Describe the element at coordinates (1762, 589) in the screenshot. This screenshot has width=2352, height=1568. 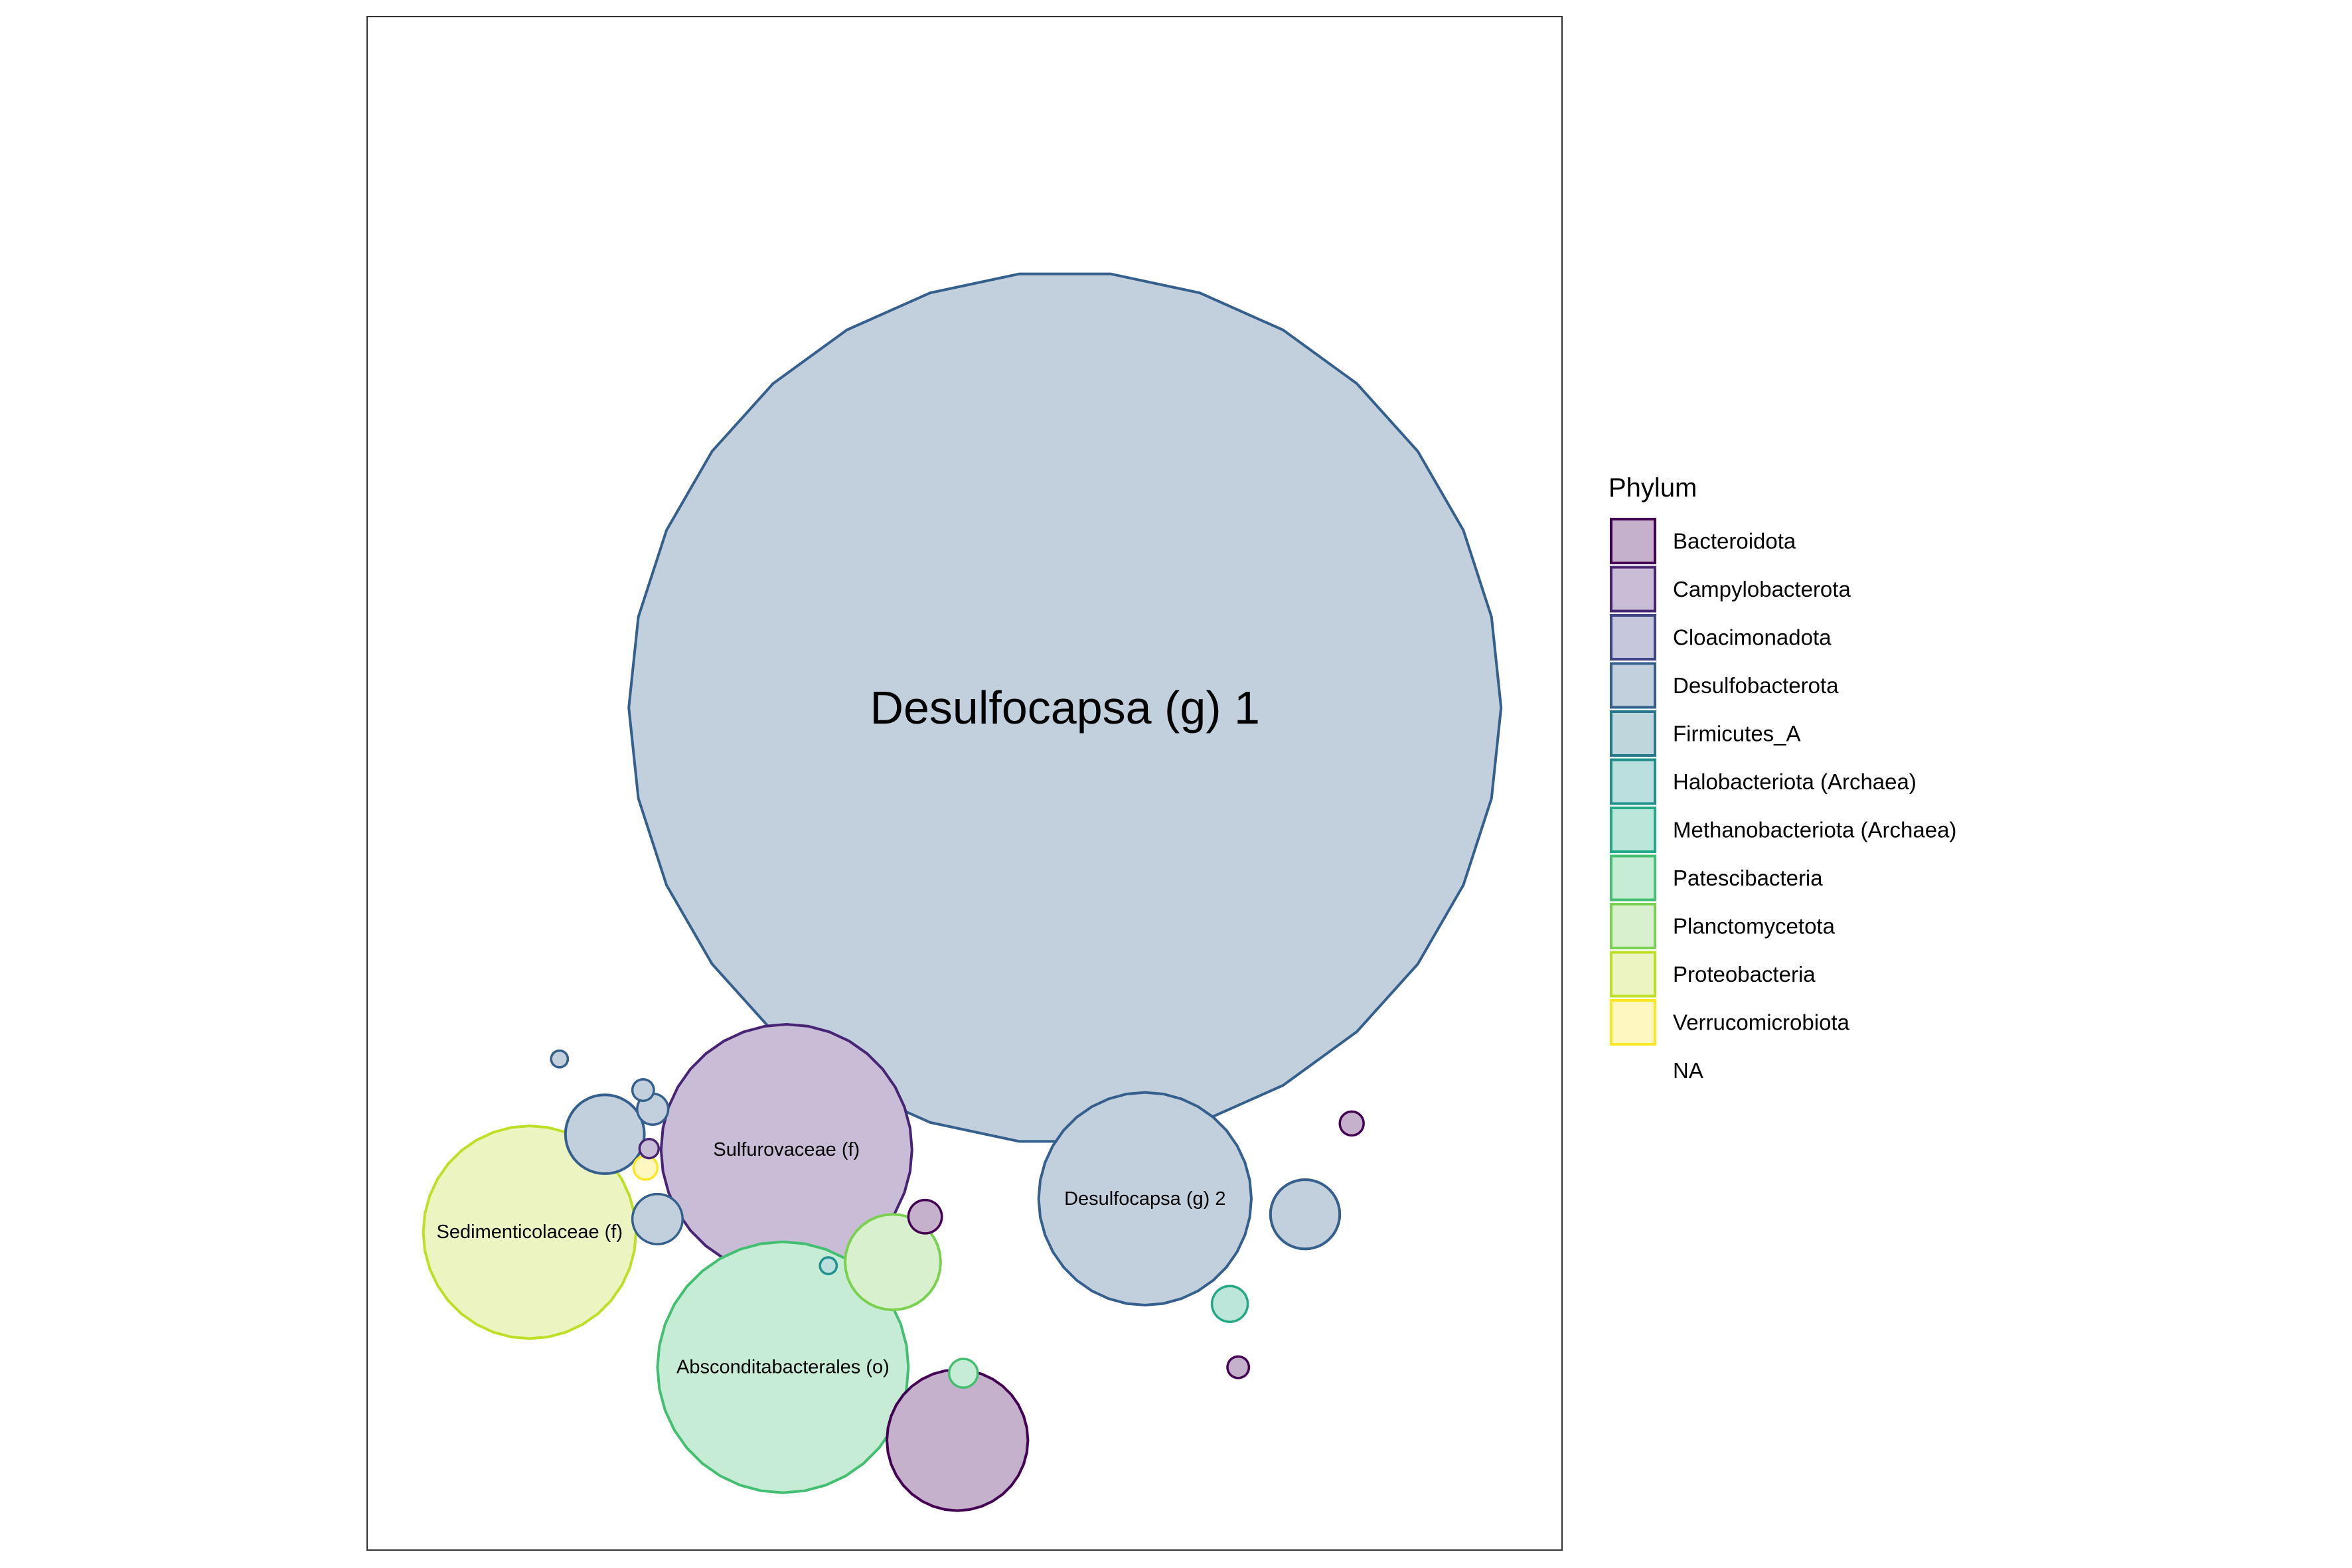
I see `legend-label-campylobacterota: Campylobacterota` at that location.